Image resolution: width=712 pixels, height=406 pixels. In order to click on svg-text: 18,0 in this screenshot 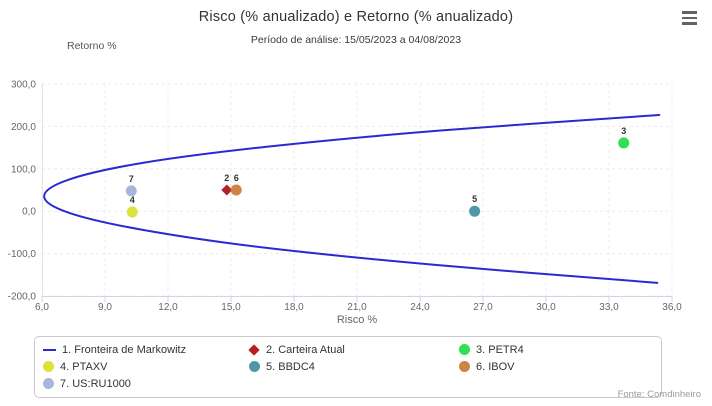, I will do `click(294, 307)`.